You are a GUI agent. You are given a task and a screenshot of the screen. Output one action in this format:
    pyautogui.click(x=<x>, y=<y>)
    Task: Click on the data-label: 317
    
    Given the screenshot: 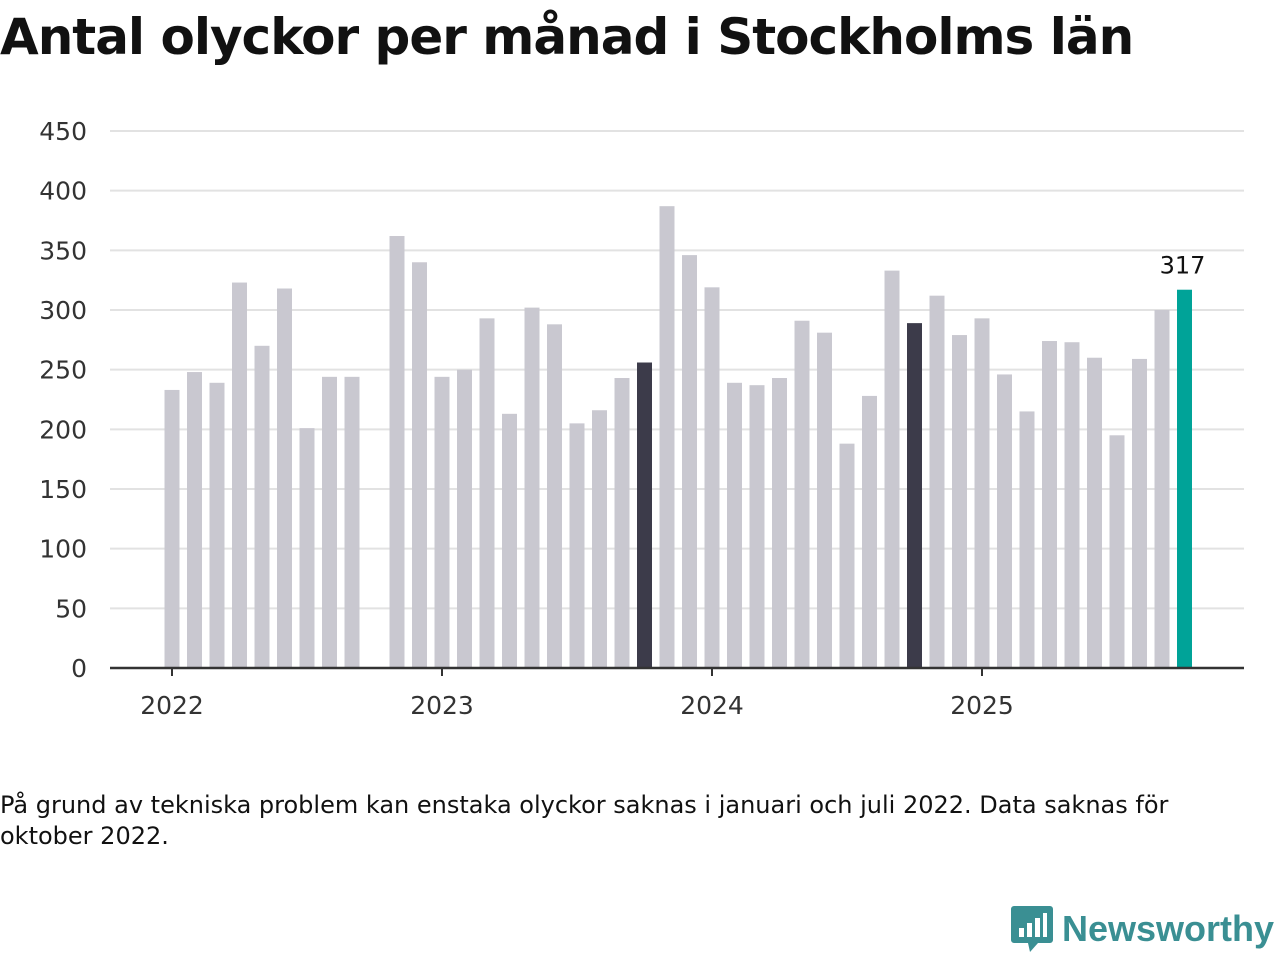 What is the action you would take?
    pyautogui.click(x=1183, y=266)
    